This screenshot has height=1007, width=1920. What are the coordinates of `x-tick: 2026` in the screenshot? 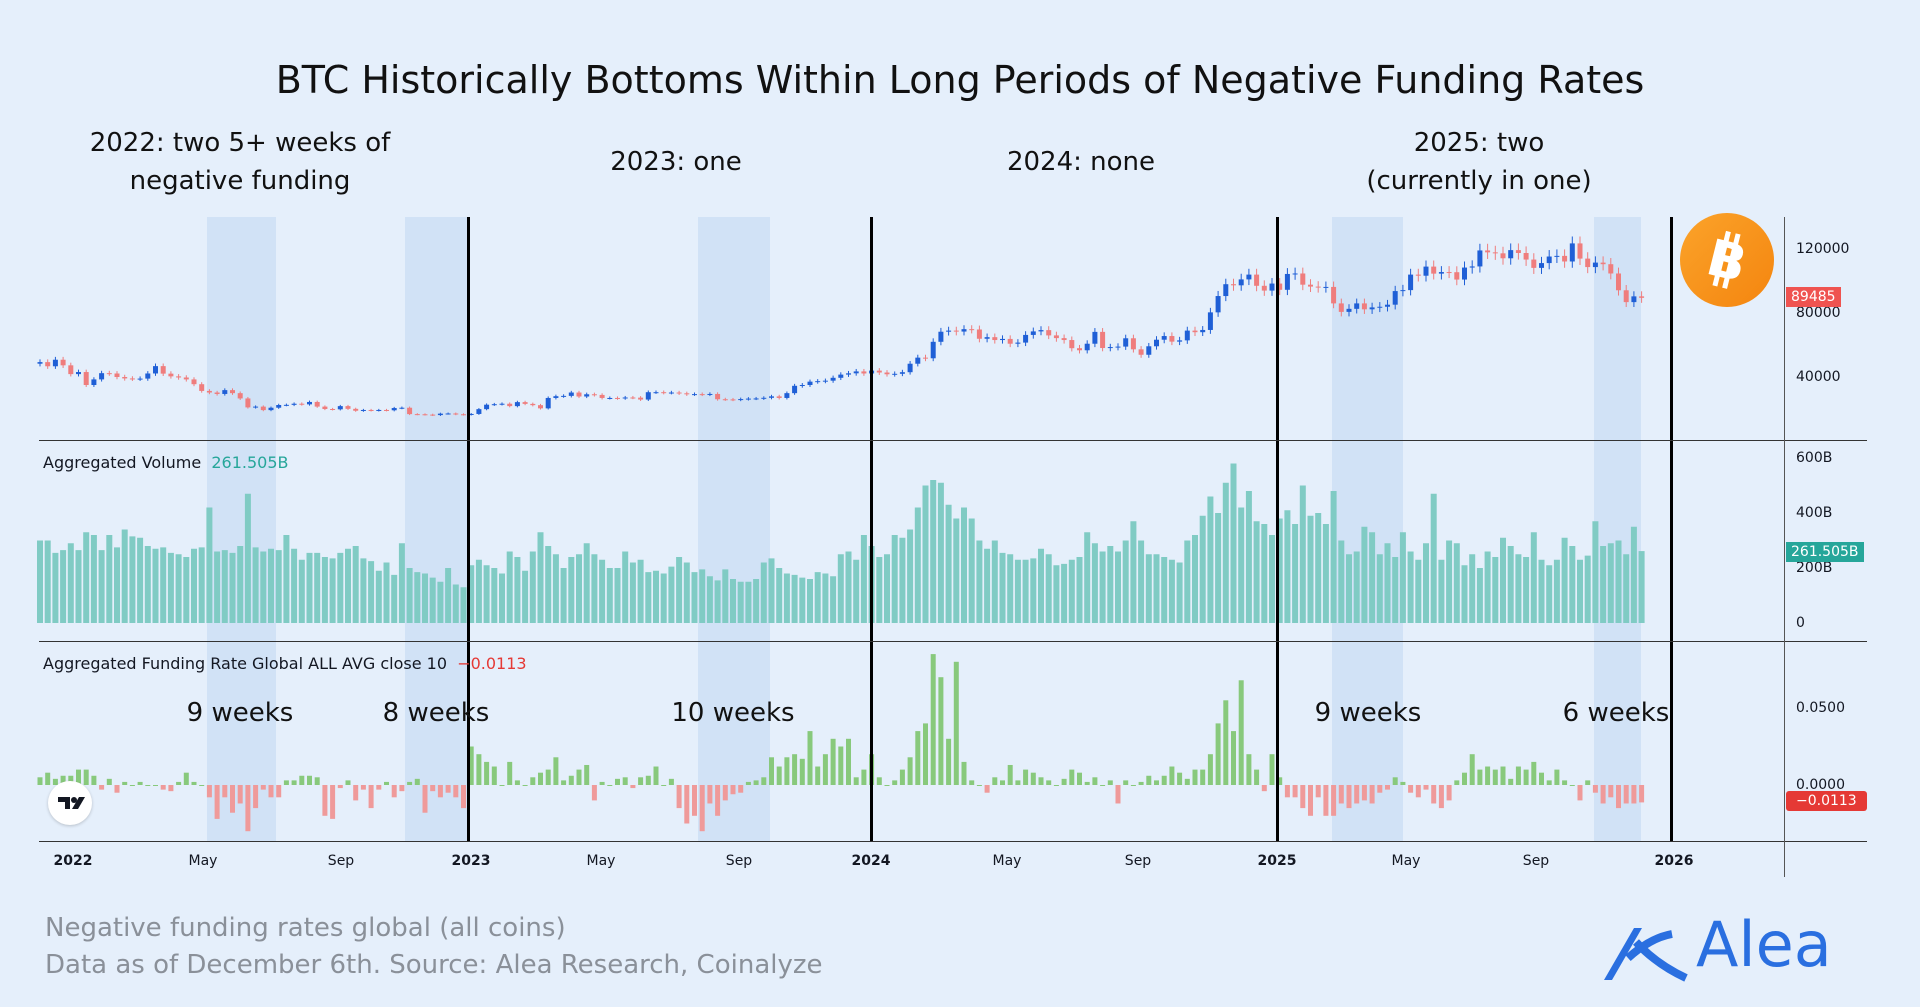 It's located at (1674, 861).